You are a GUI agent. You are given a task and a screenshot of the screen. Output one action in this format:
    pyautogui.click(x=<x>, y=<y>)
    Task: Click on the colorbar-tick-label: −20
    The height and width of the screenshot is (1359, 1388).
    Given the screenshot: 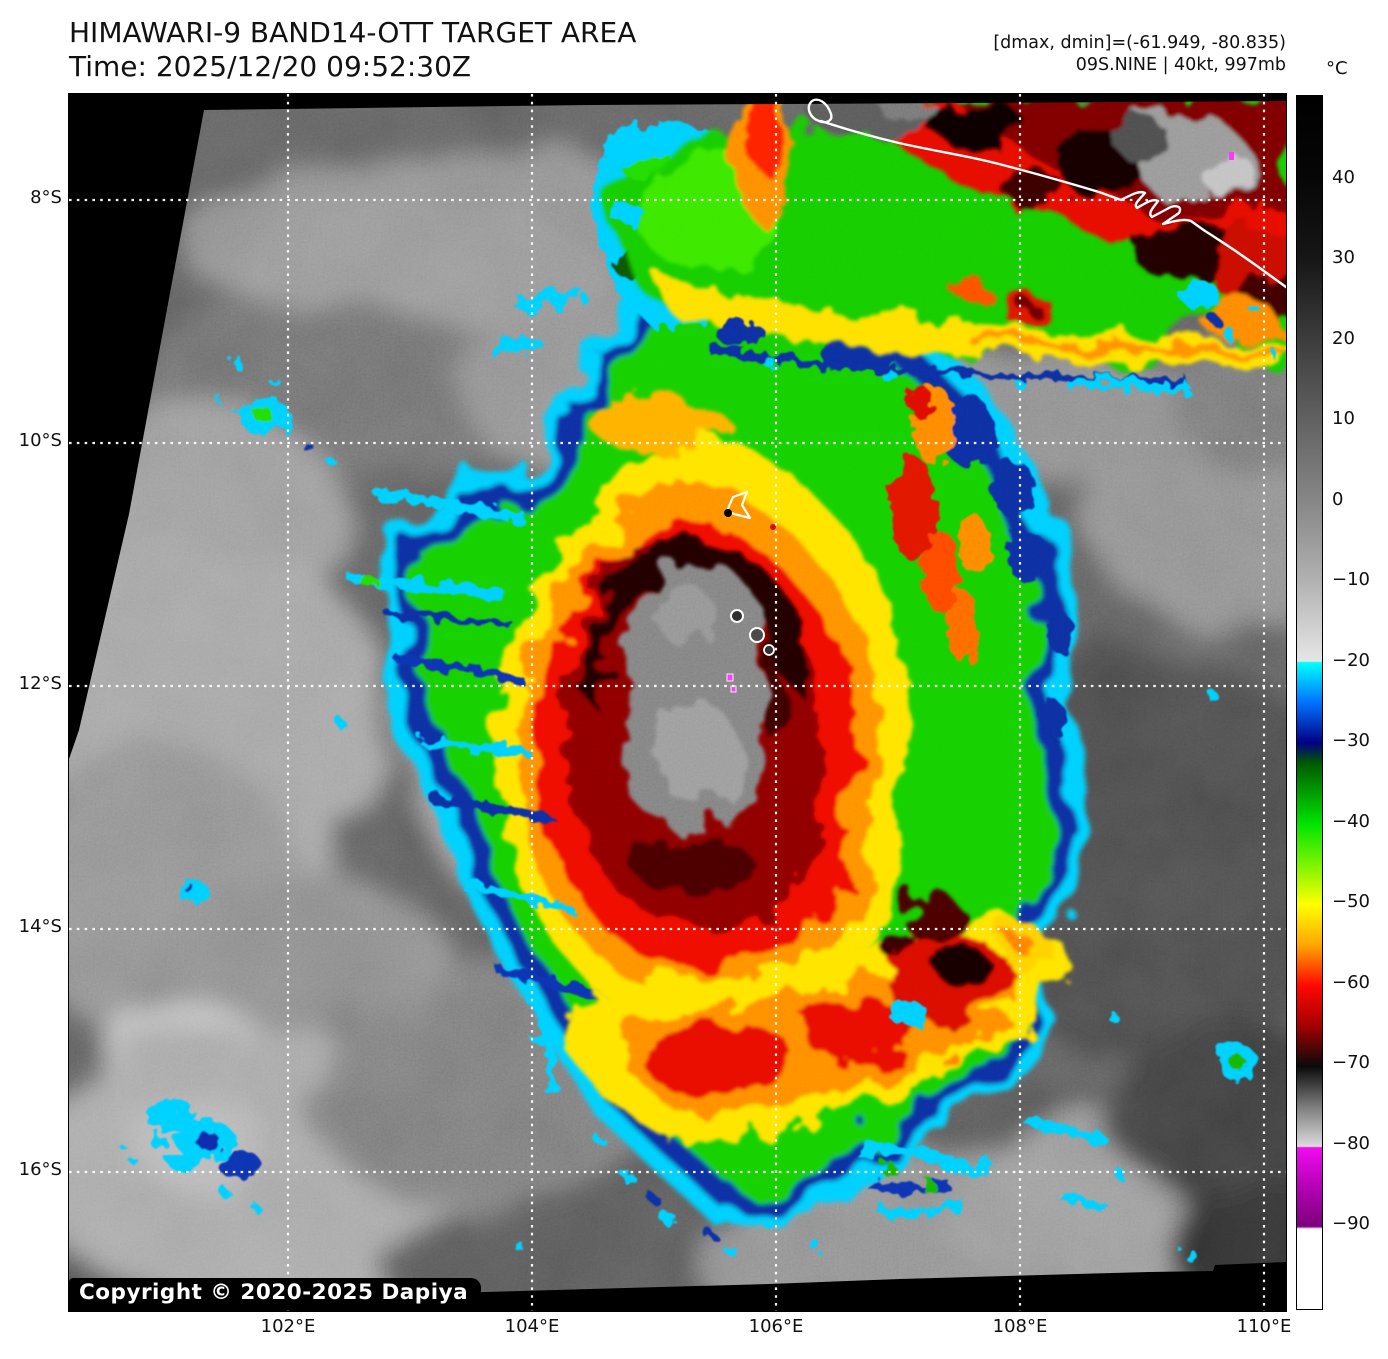 What is the action you would take?
    pyautogui.click(x=1351, y=660)
    